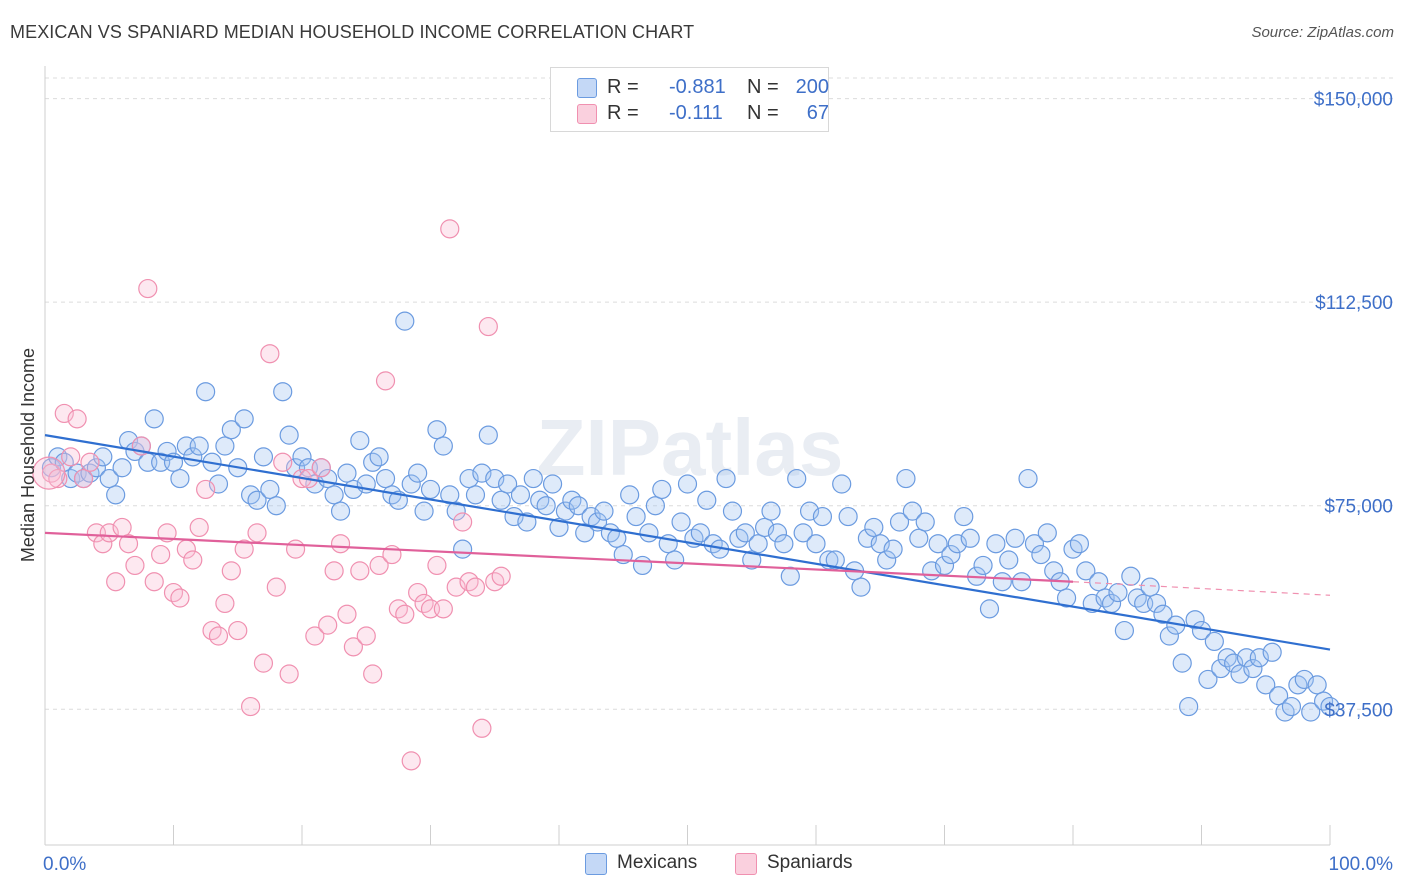  I want to click on watermark: ZIPatlas, so click(690, 447).